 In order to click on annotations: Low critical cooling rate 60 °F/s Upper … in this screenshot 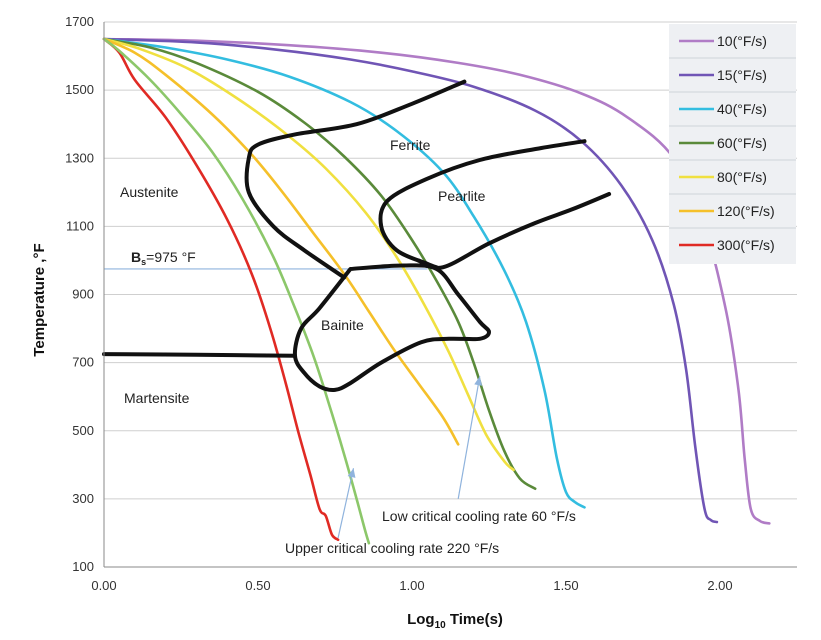, I will do `click(430, 466)`.